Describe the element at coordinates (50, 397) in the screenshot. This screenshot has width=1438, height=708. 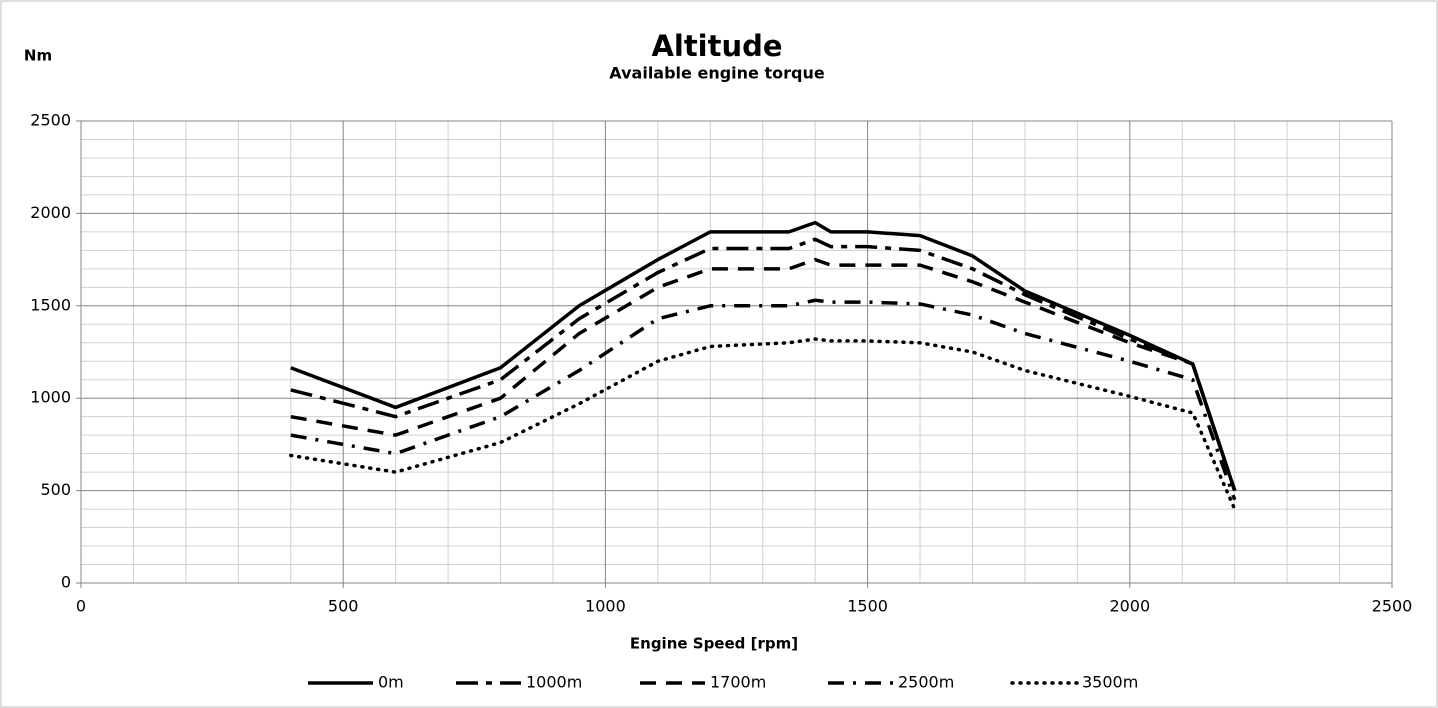
I see `y-tick-label: 1000` at that location.